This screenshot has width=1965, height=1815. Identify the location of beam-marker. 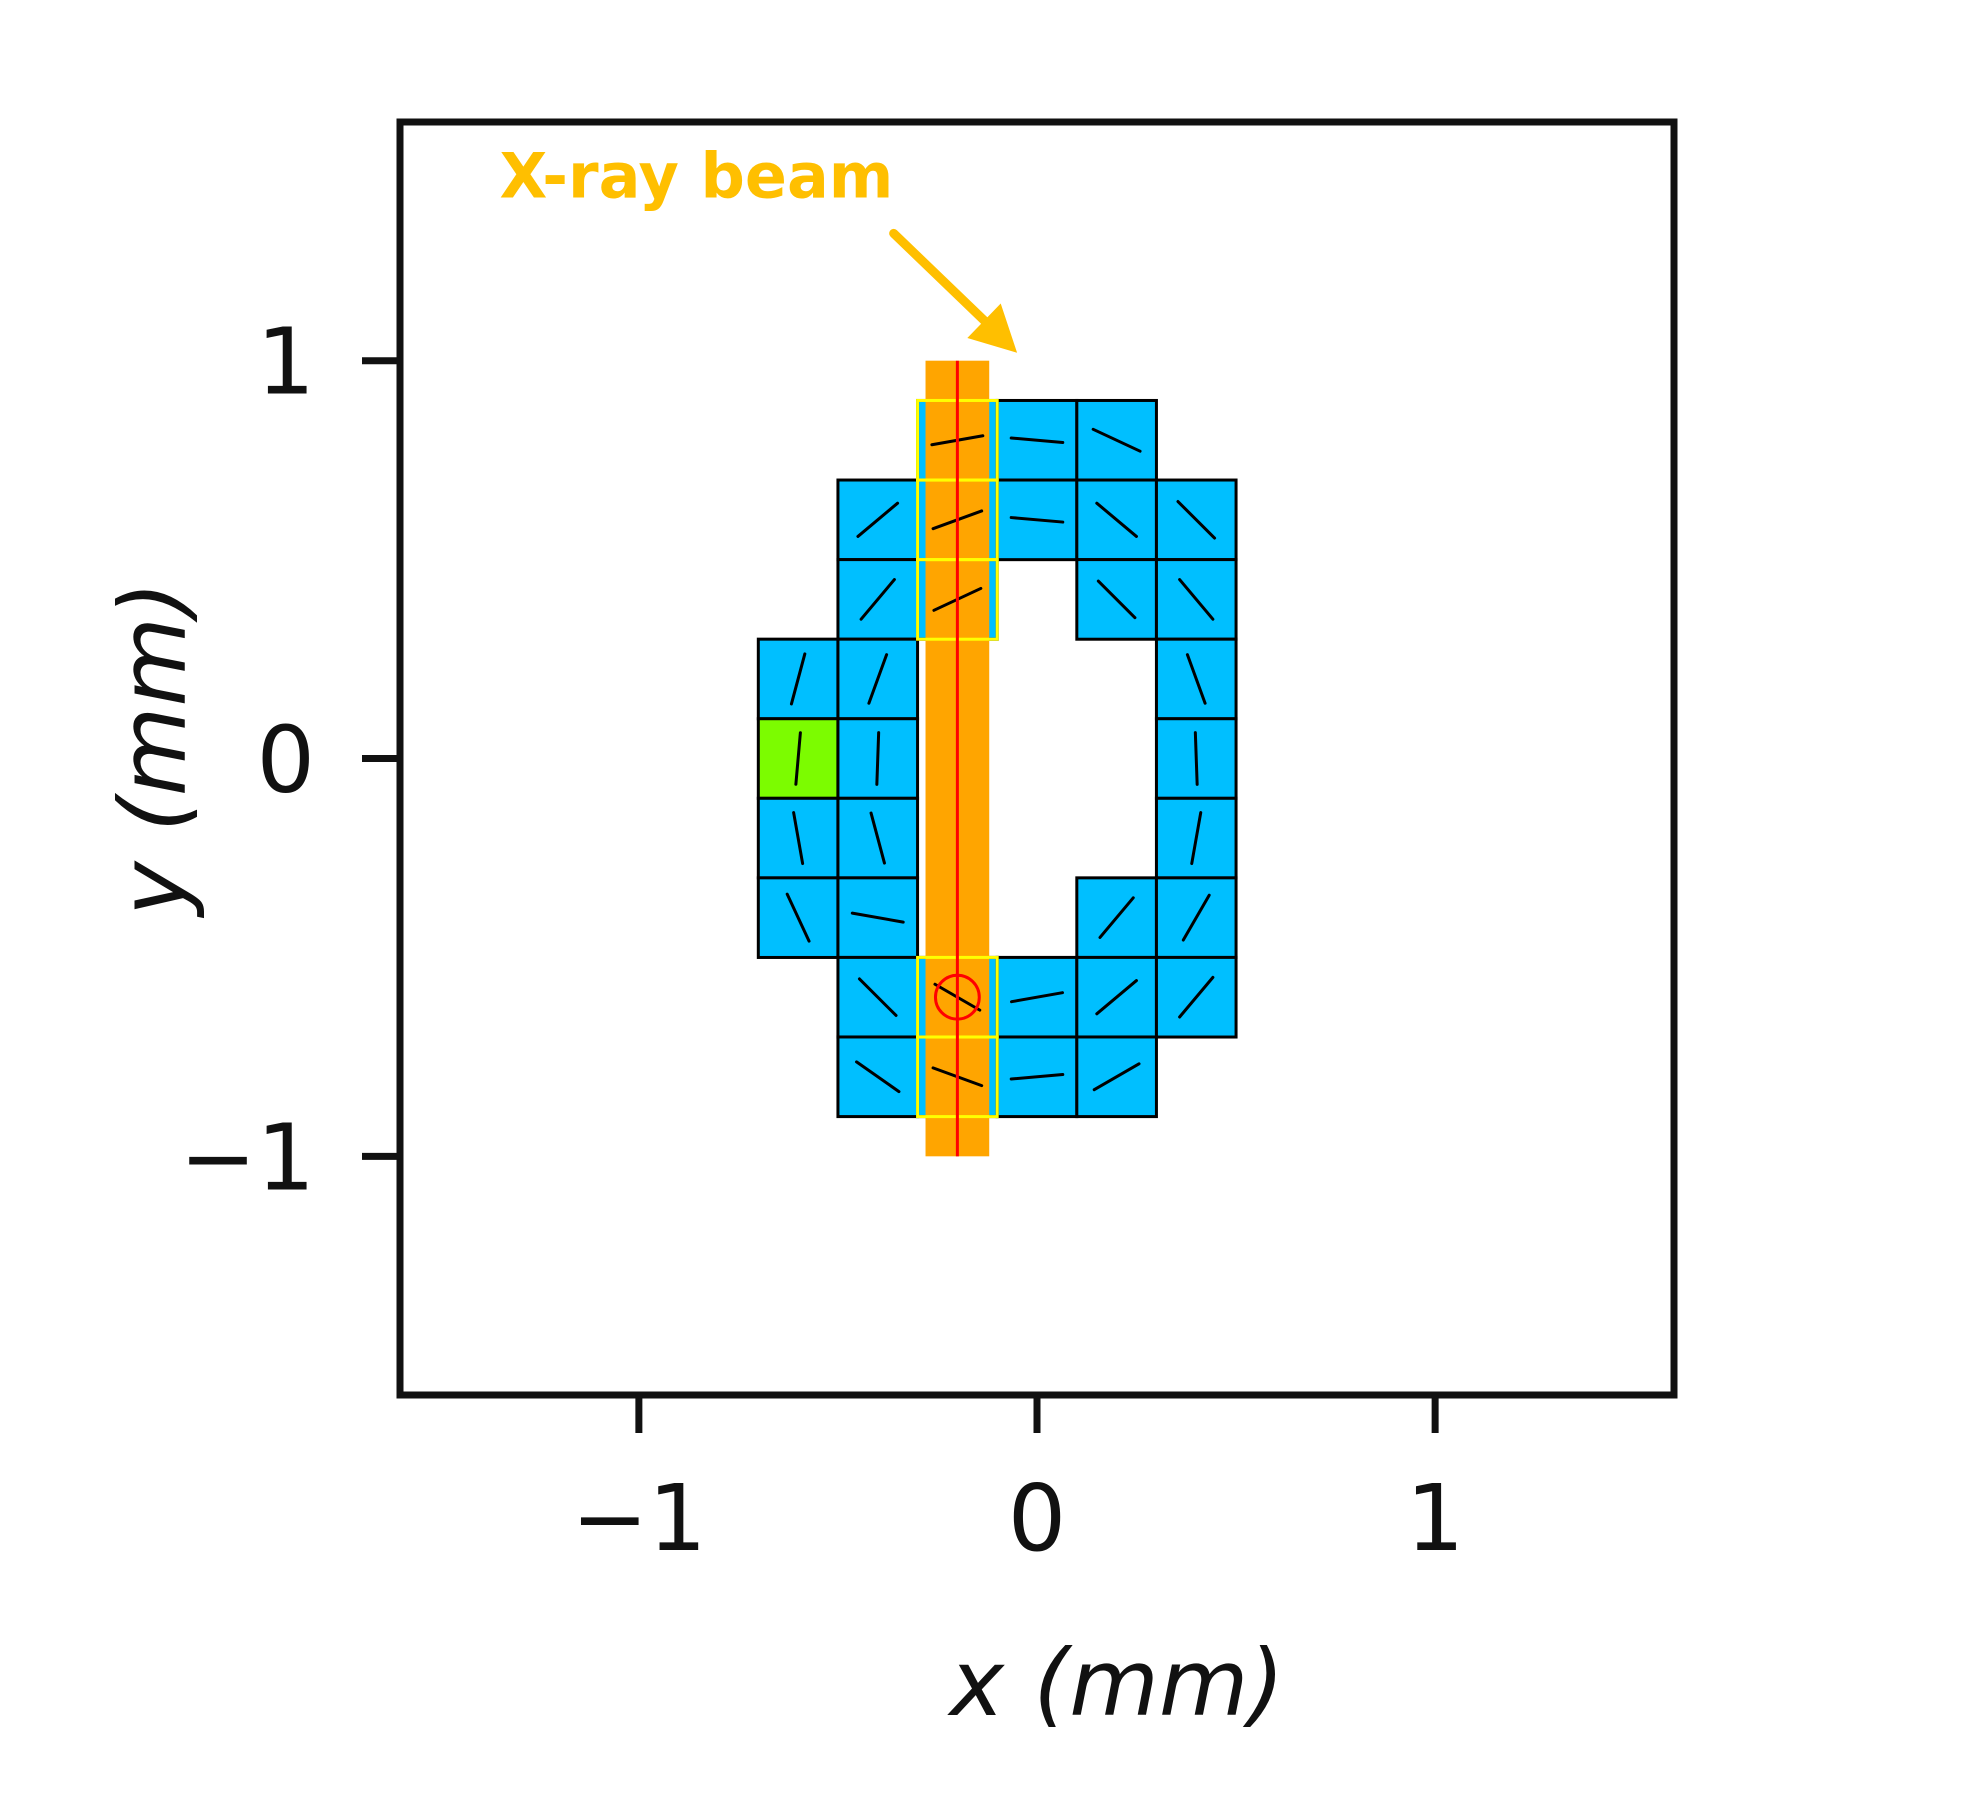
(957, 997).